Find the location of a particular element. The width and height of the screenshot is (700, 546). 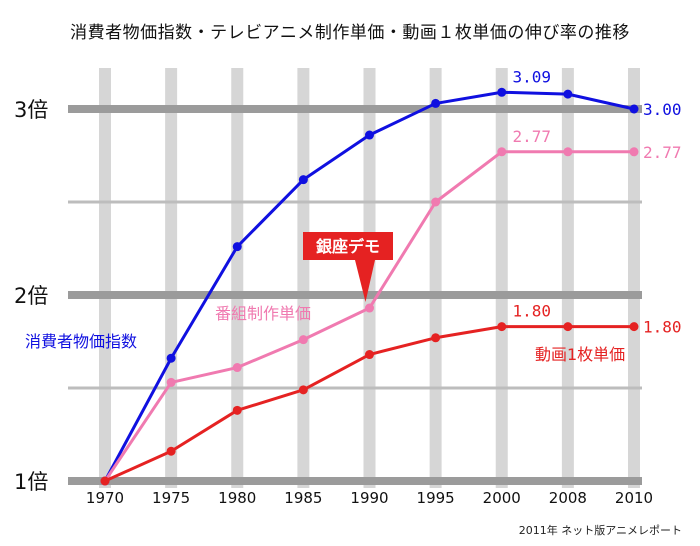

x-tick-label: 1985 is located at coordinates (303, 498).